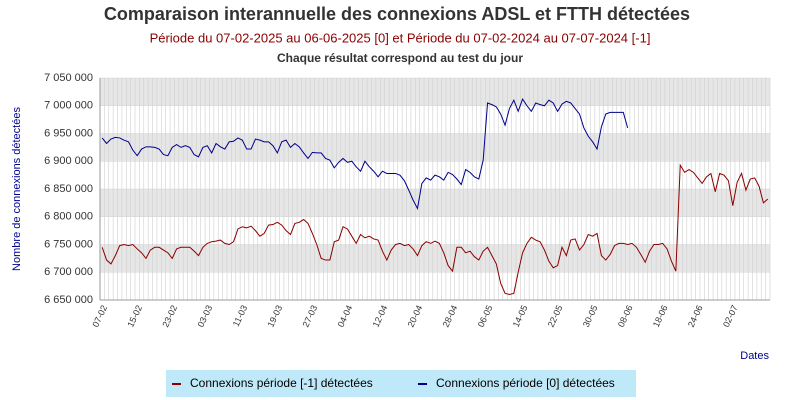  What do you see at coordinates (485, 316) in the screenshot?
I see `x-tick-label: 06-05` at bounding box center [485, 316].